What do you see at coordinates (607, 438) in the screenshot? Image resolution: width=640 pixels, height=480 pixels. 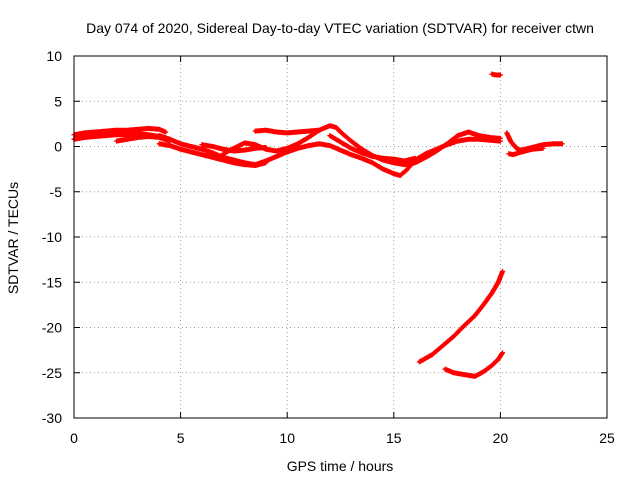 I see `x-tick-label: 25` at bounding box center [607, 438].